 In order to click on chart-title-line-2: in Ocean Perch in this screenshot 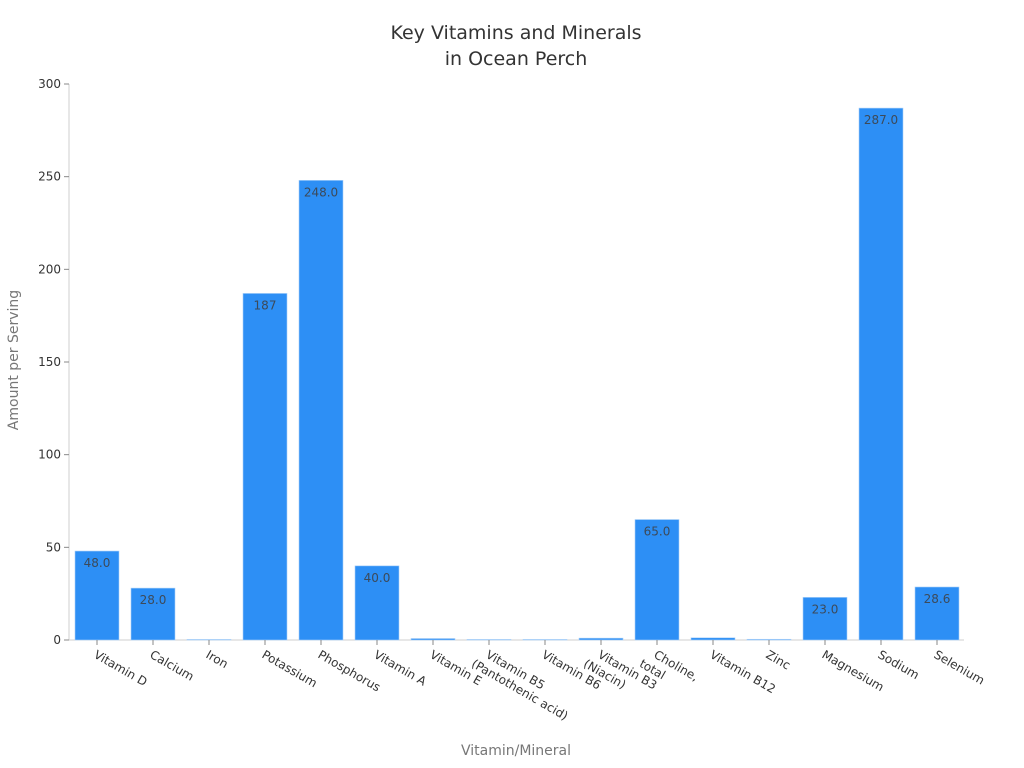, I will do `click(516, 59)`.